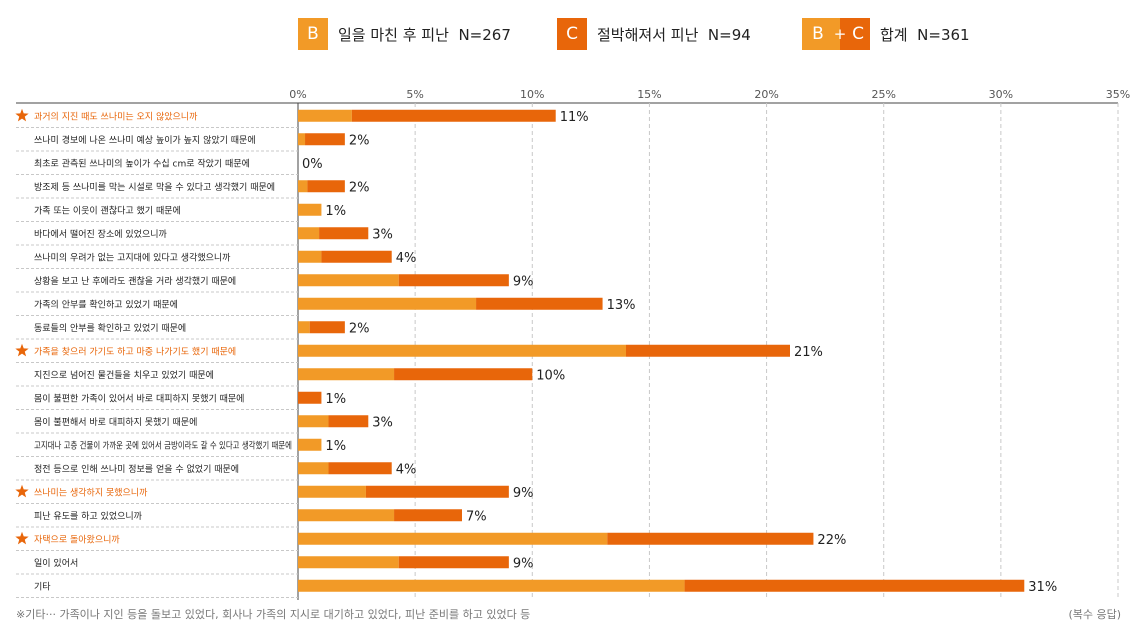  What do you see at coordinates (145, 140) in the screenshot?
I see `category-label: 쓰나미 경보에 나온 쓰나미 예상 높이가 높지 않았기 때문에` at bounding box center [145, 140].